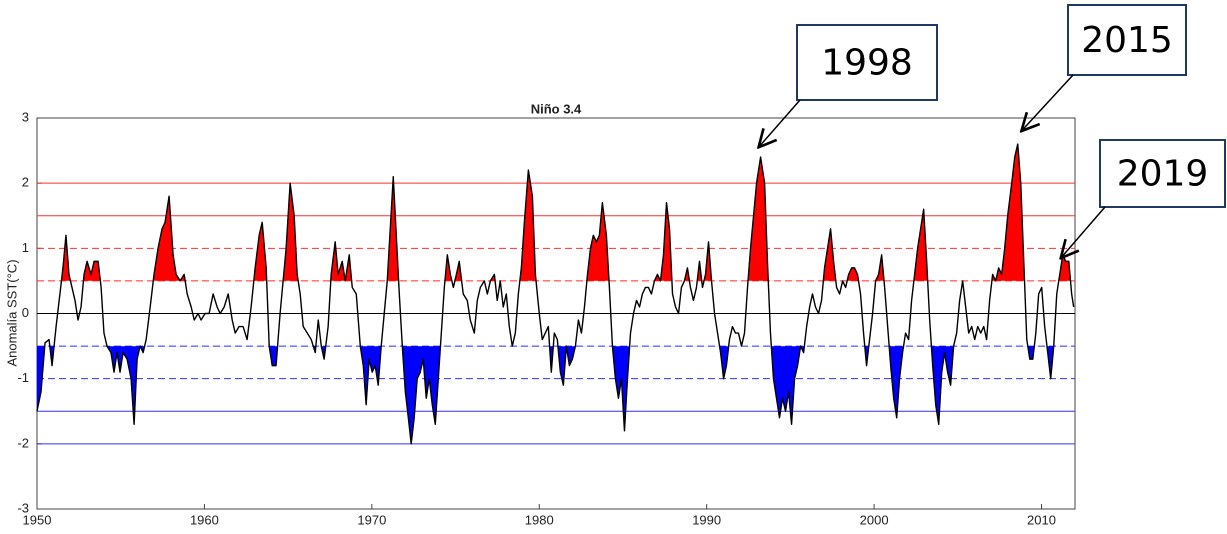  What do you see at coordinates (23, 507) in the screenshot?
I see `y-tick-label: -3` at bounding box center [23, 507].